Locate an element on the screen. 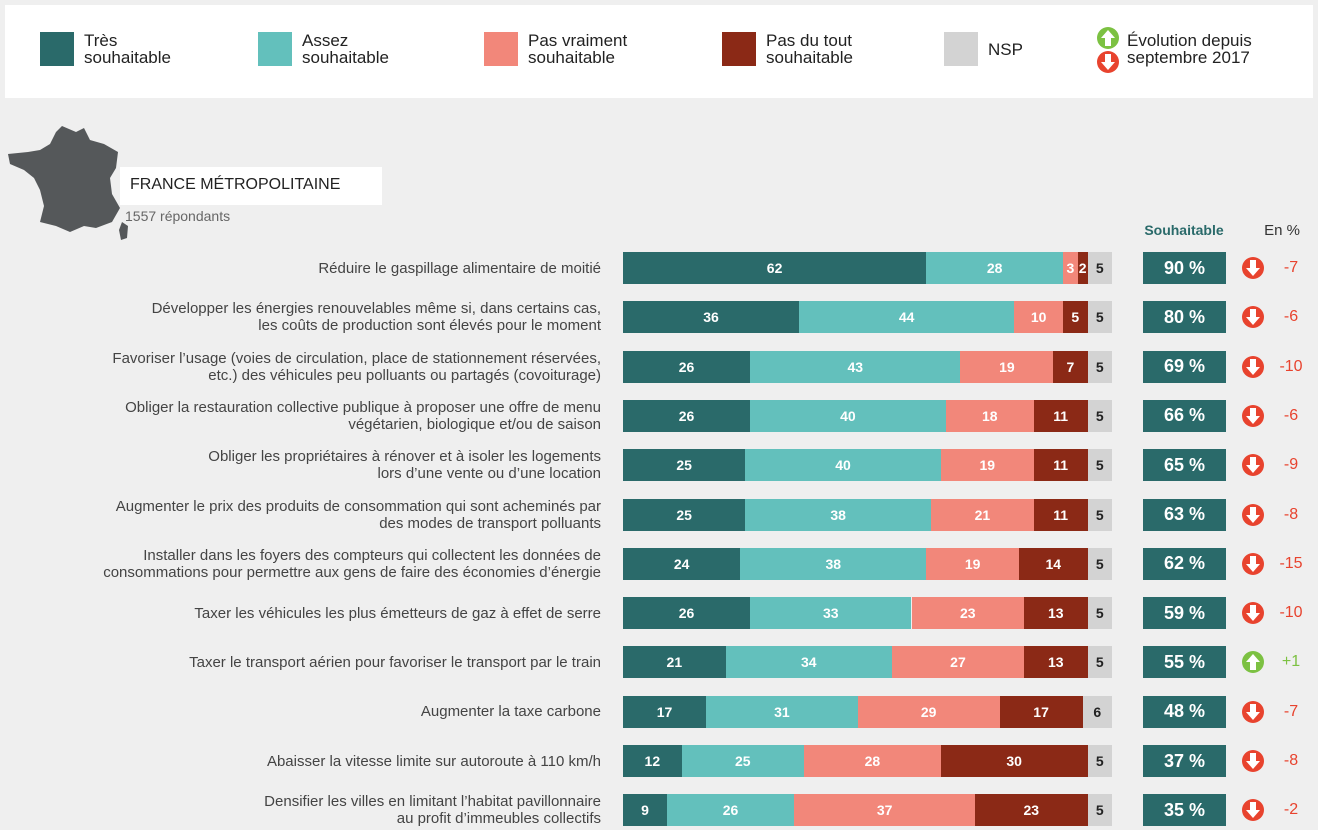 This screenshot has height=830, width=1318. bar-segment: 2 is located at coordinates (1082, 268).